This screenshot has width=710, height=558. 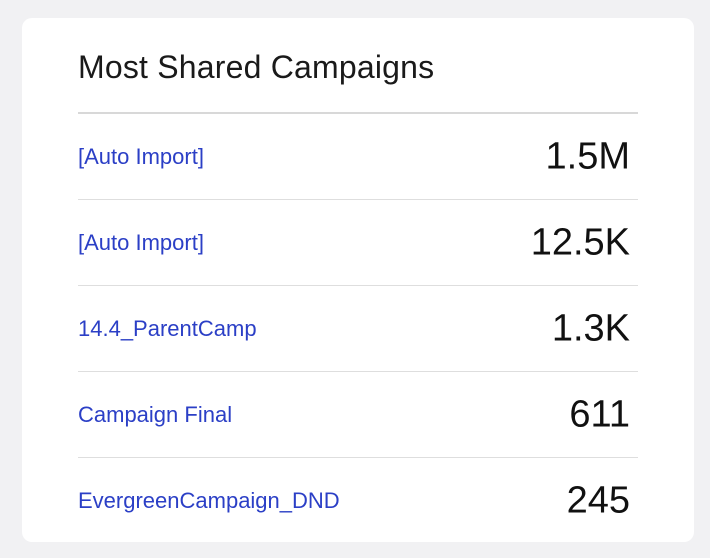 What do you see at coordinates (587, 156) in the screenshot?
I see `share-count: 1.5M` at bounding box center [587, 156].